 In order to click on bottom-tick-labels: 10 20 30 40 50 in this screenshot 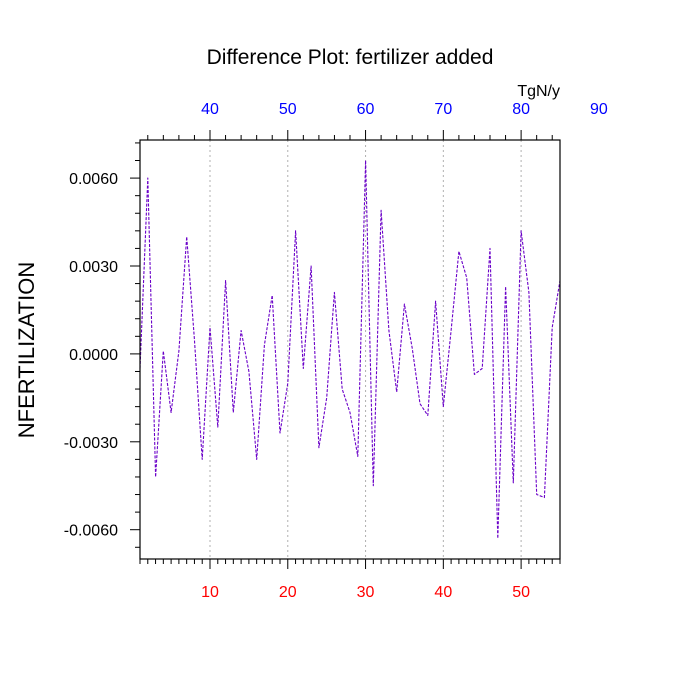, I will do `click(365, 592)`.